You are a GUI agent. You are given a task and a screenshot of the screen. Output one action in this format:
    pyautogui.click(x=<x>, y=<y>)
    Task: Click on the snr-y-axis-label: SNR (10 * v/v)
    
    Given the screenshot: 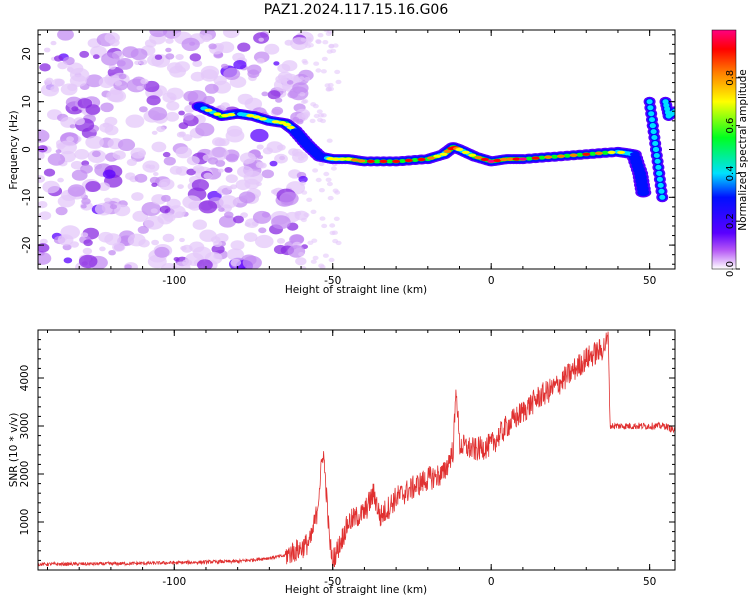 What is the action you would take?
    pyautogui.click(x=14, y=450)
    